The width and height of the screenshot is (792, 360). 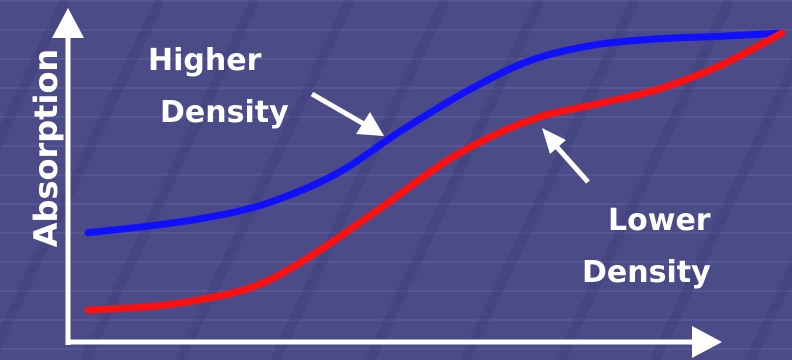 I want to click on higher-density-arrowhead, so click(x=370, y=124).